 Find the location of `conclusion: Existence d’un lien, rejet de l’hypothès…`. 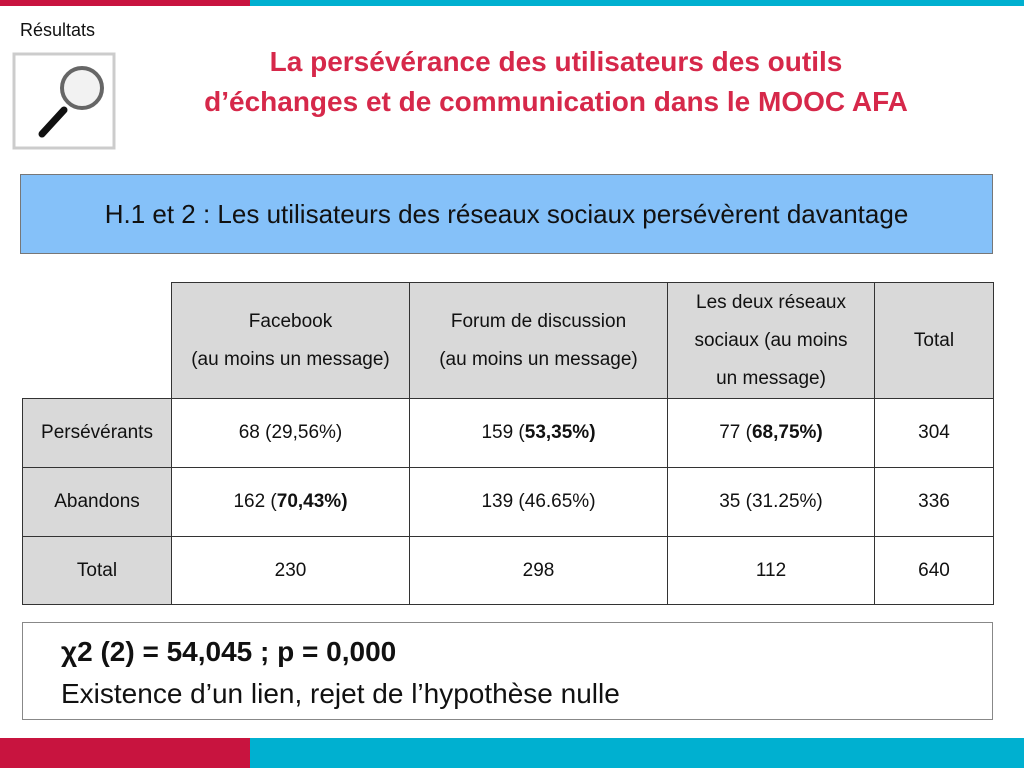

conclusion: Existence d’un lien, rejet de l’hypothès… is located at coordinates (340, 693).